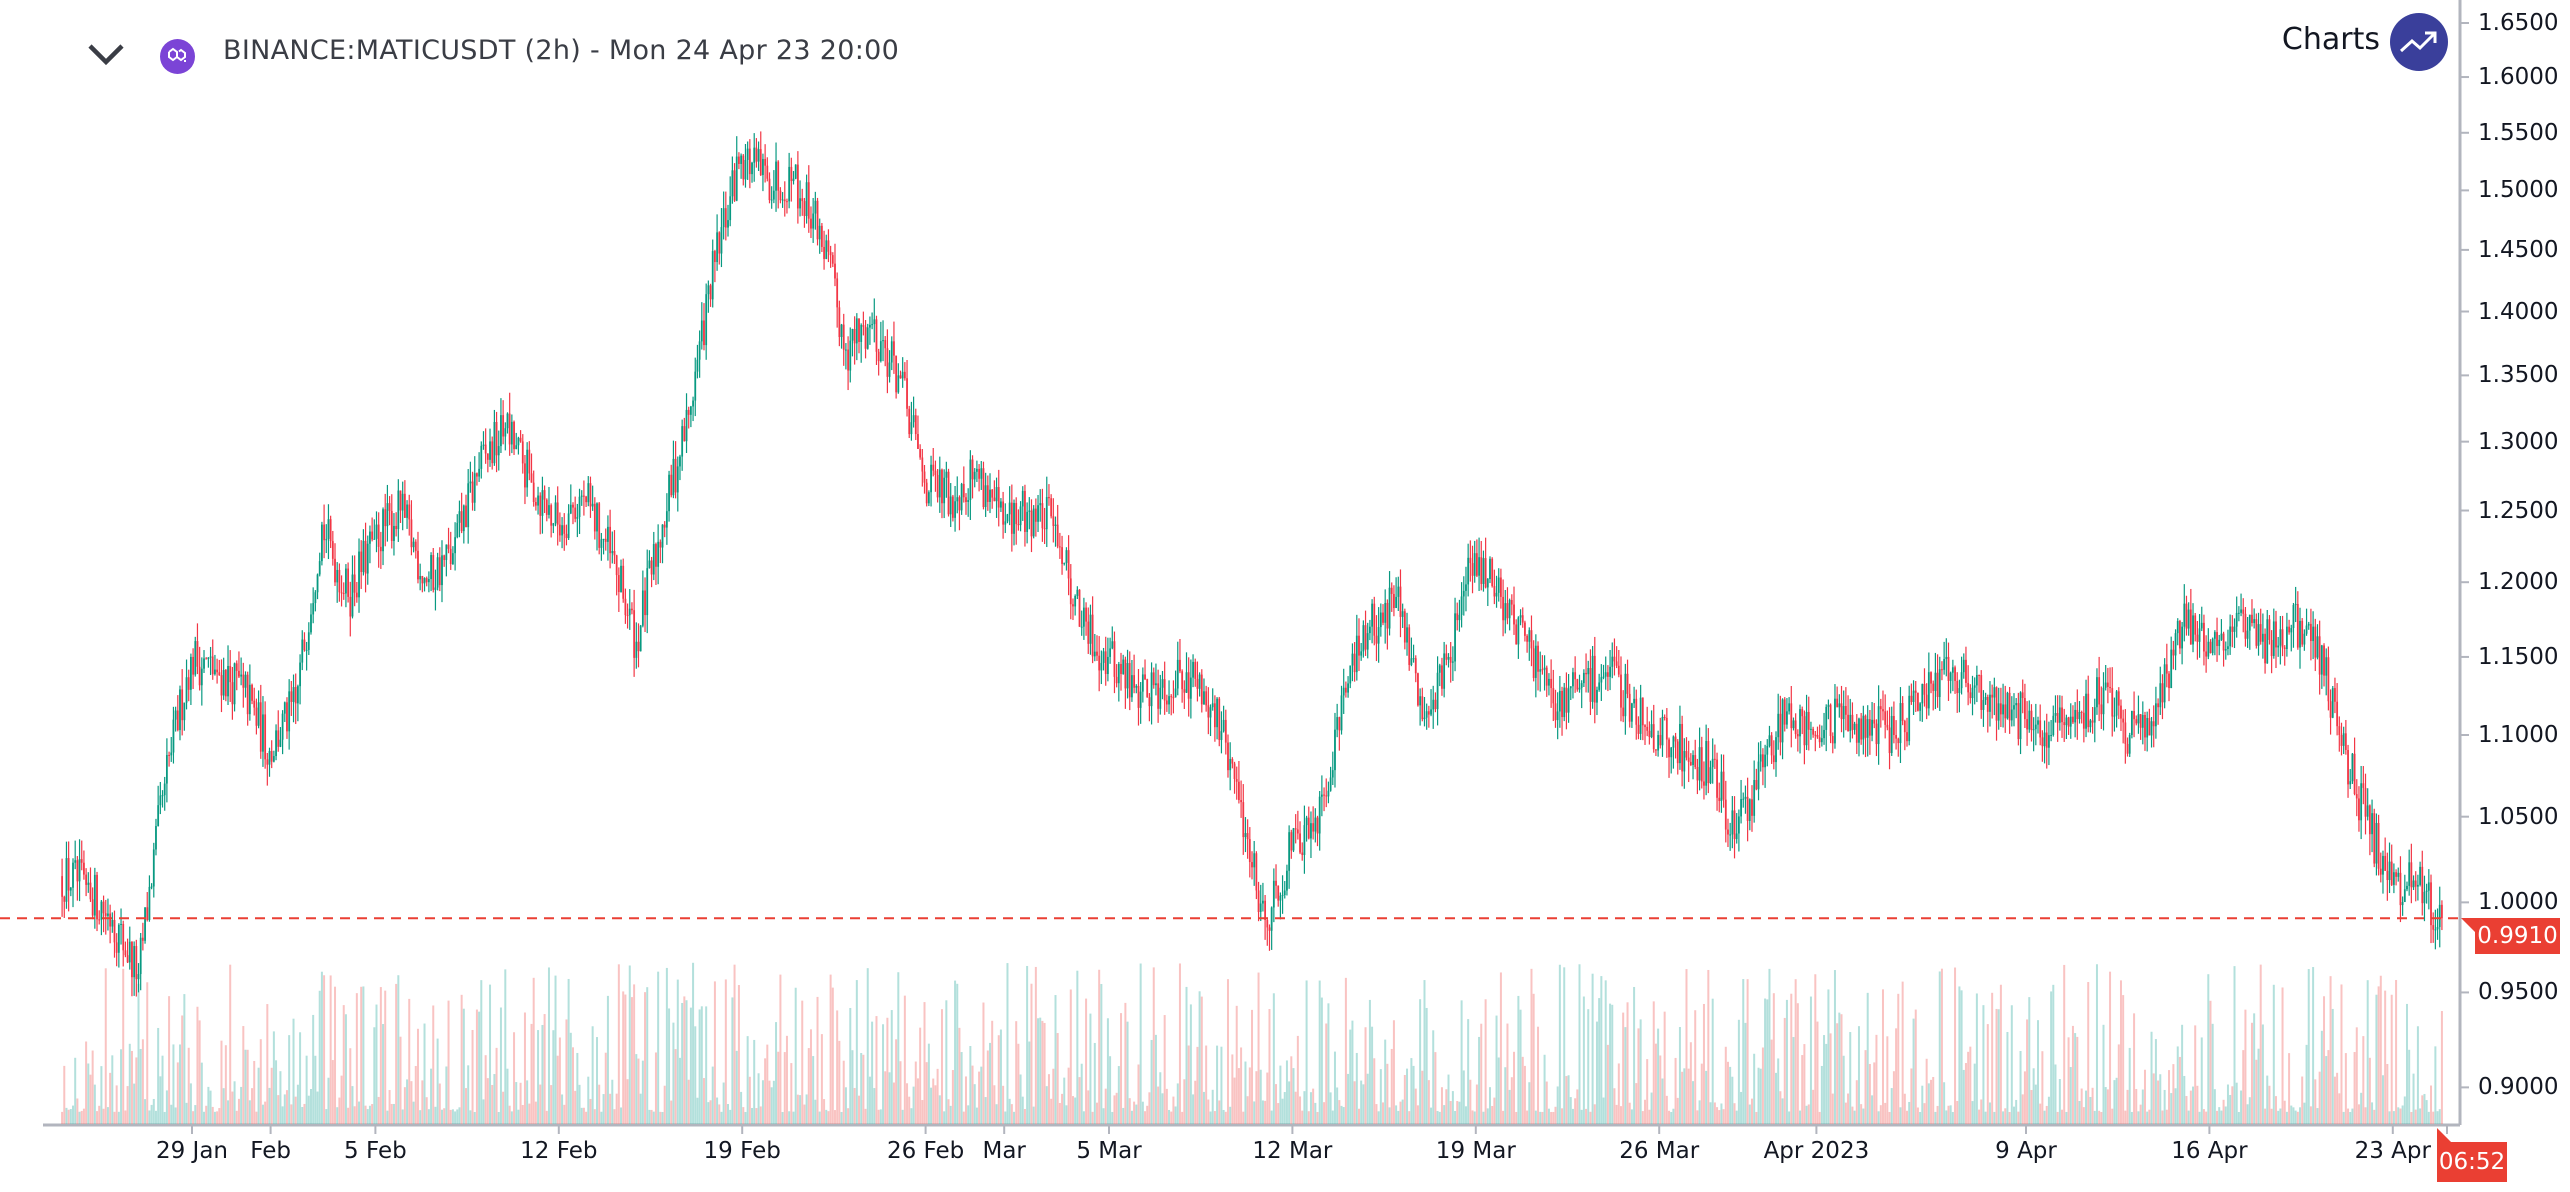  What do you see at coordinates (1659, 1151) in the screenshot?
I see `time-axis-label: 26 Mar` at bounding box center [1659, 1151].